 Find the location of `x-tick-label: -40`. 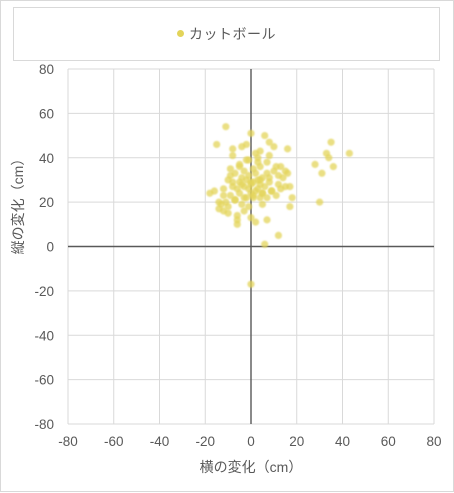

x-tick-label: -40 is located at coordinates (160, 441).